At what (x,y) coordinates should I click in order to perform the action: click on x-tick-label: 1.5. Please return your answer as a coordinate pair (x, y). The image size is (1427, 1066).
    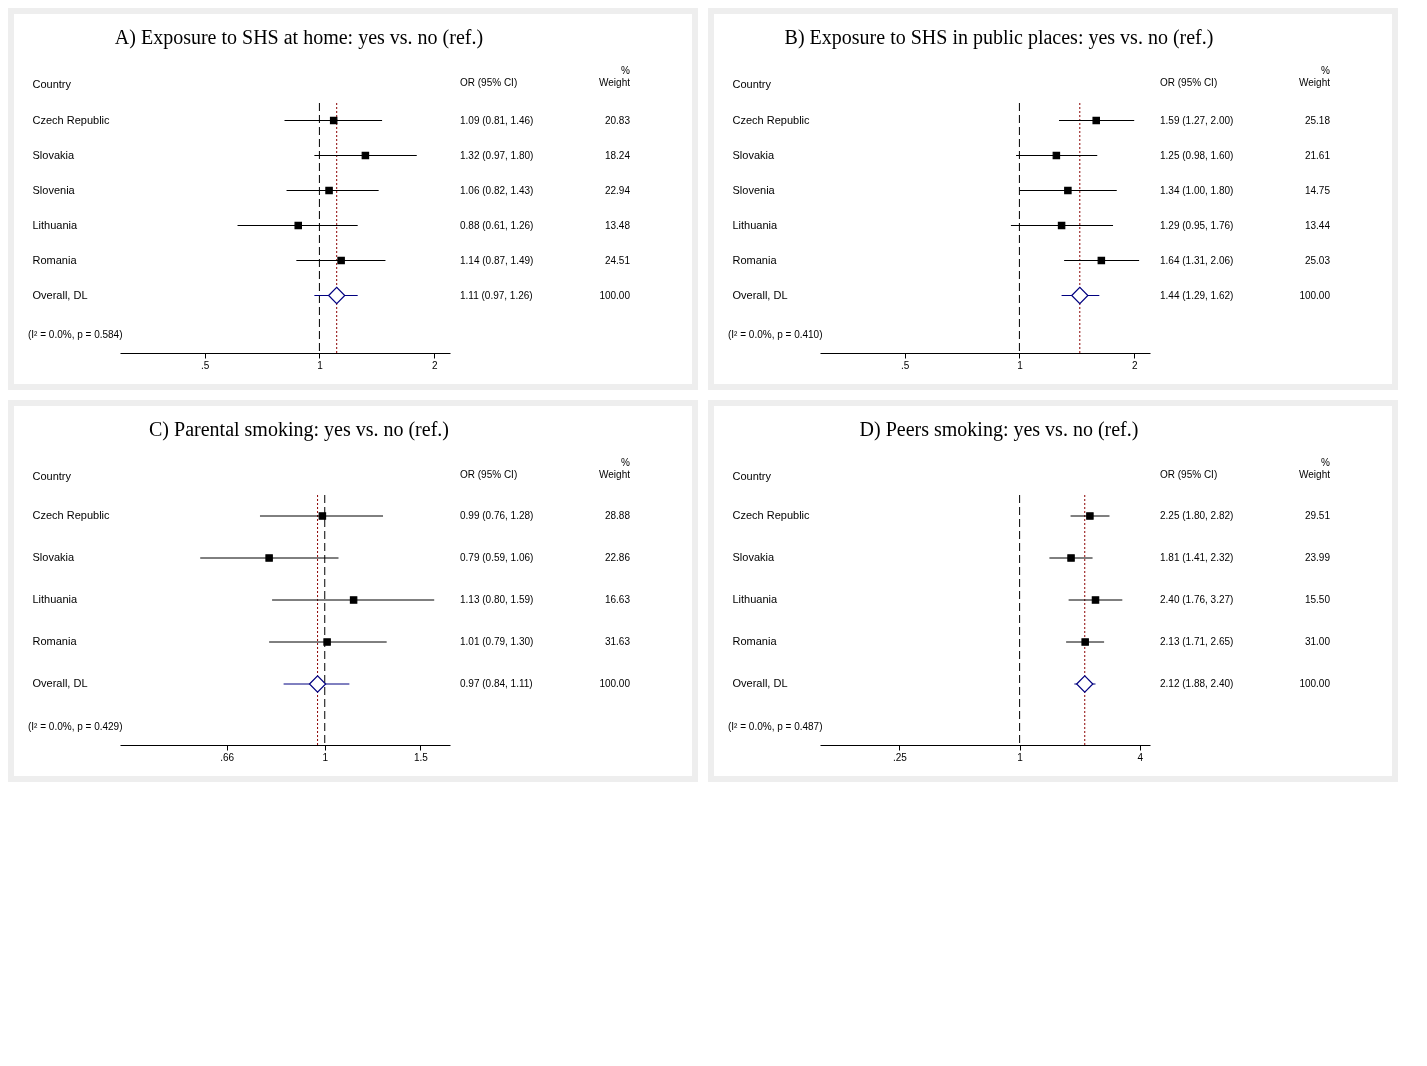
    Looking at the image, I should click on (421, 757).